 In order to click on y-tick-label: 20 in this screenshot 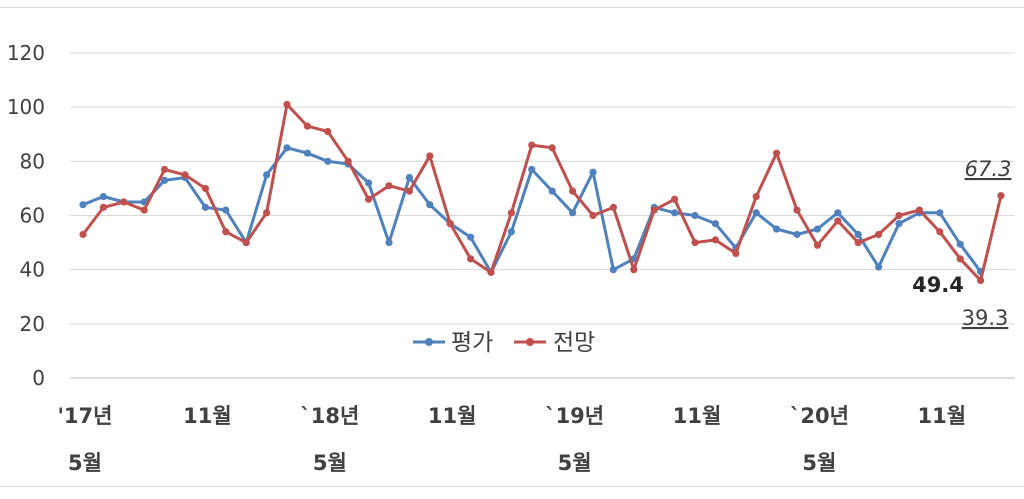, I will do `click(32, 324)`.